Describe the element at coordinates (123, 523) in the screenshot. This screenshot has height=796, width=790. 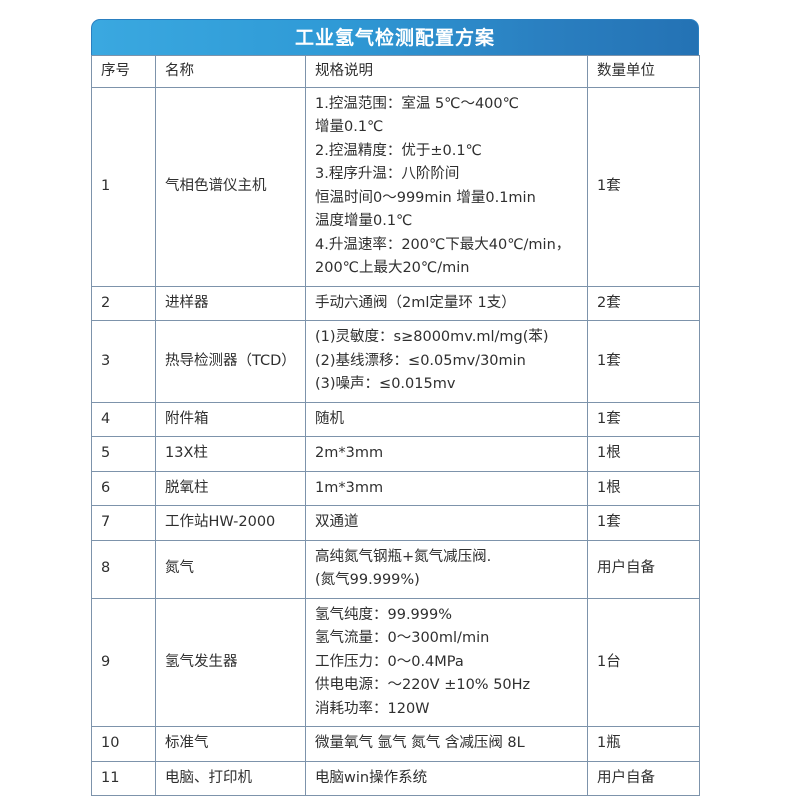
I see `cell-seq: 7` at that location.